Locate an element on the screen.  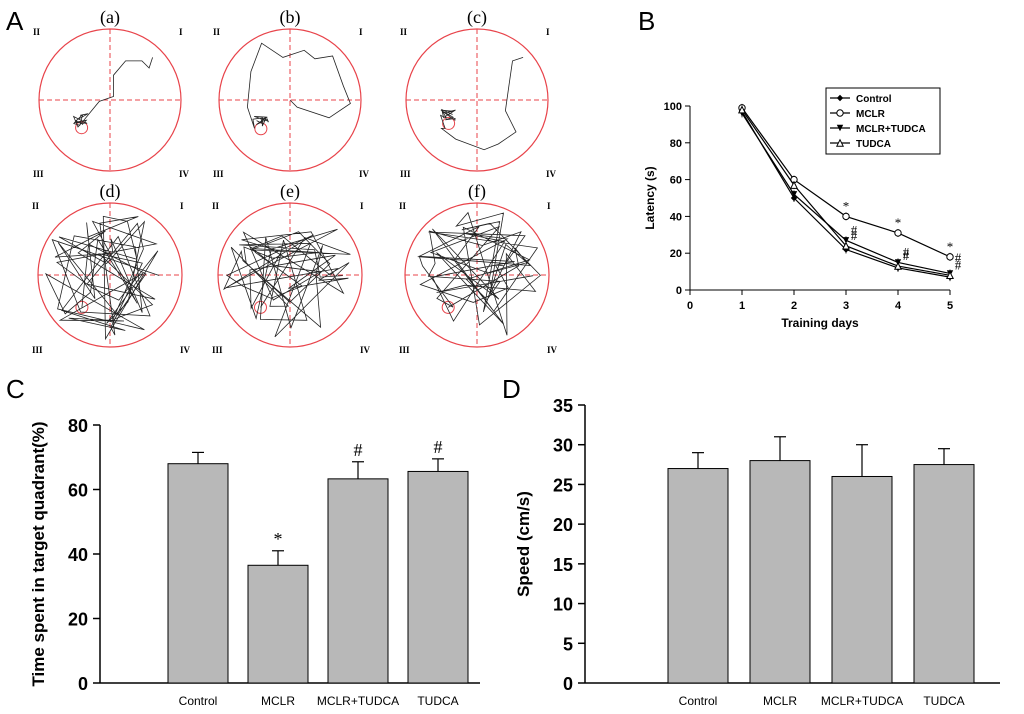
legend-label: Control is located at coordinates (874, 99).